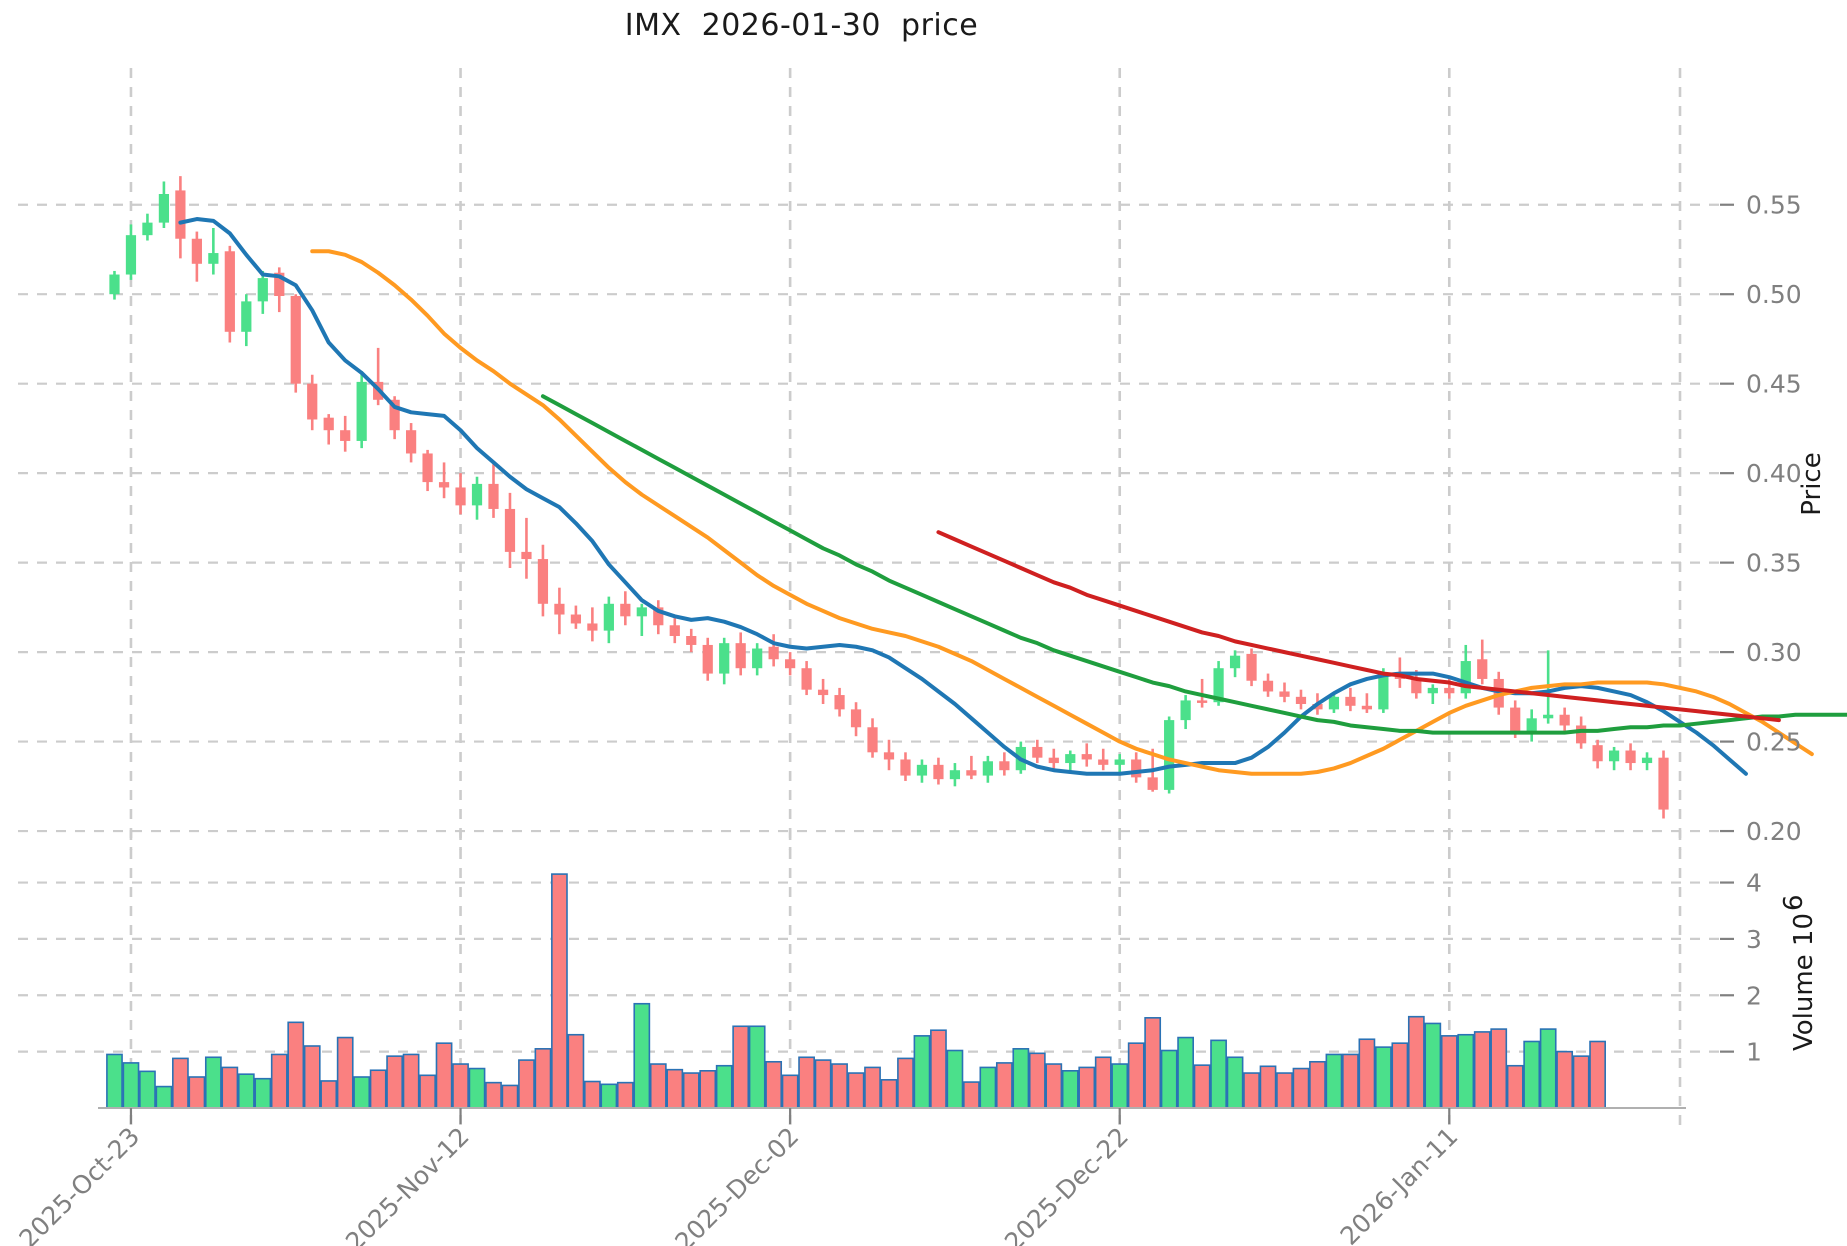 The image size is (1847, 1246). What do you see at coordinates (1754, 939) in the screenshot?
I see `volume-tick-label: 3` at bounding box center [1754, 939].